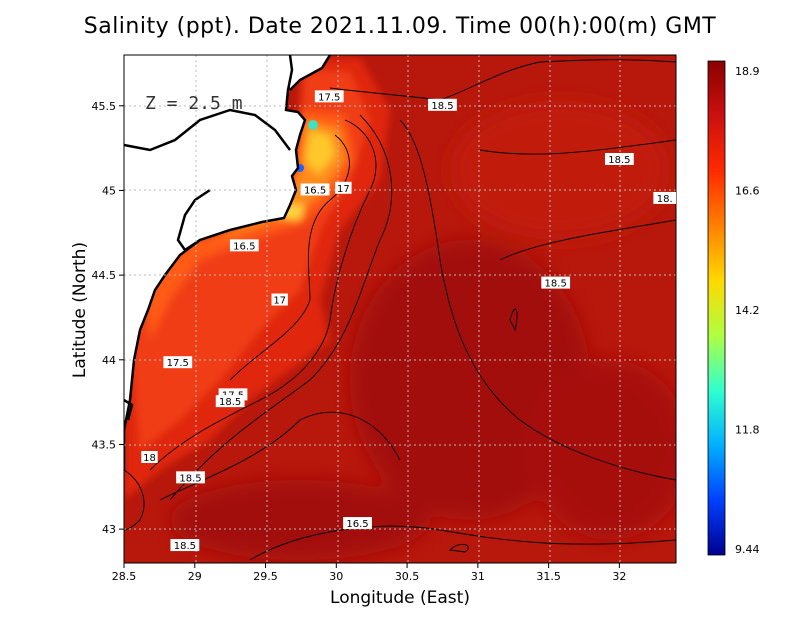 The width and height of the screenshot is (800, 618). I want to click on y-tick-label: 43, so click(109, 529).